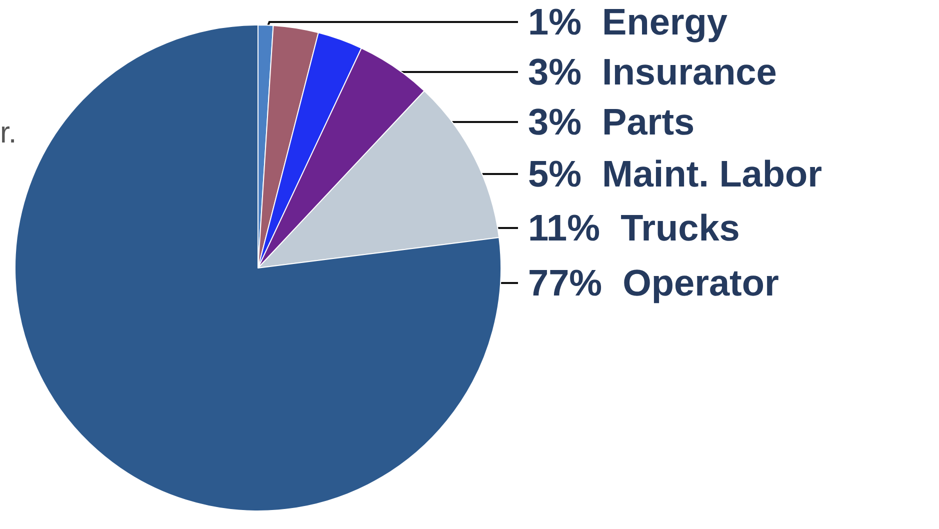 This screenshot has height=529, width=939. Describe the element at coordinates (652, 72) in the screenshot. I see `slice-label: 3% Insurance` at that location.